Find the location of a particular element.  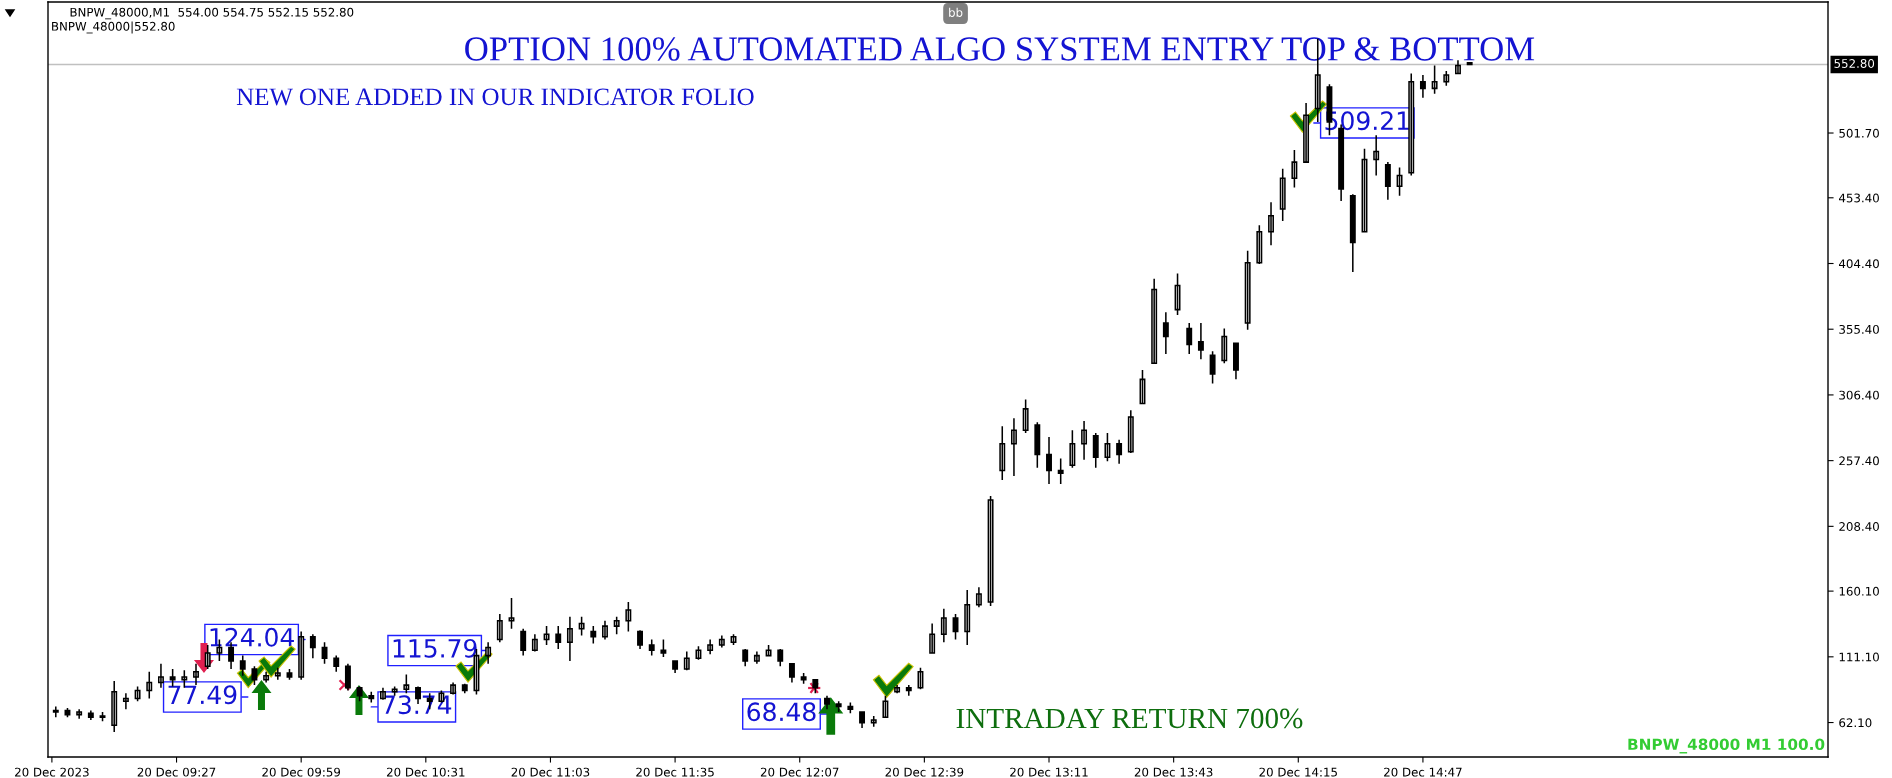

x-tick-label: 20 Dec 10:31 is located at coordinates (425, 772).